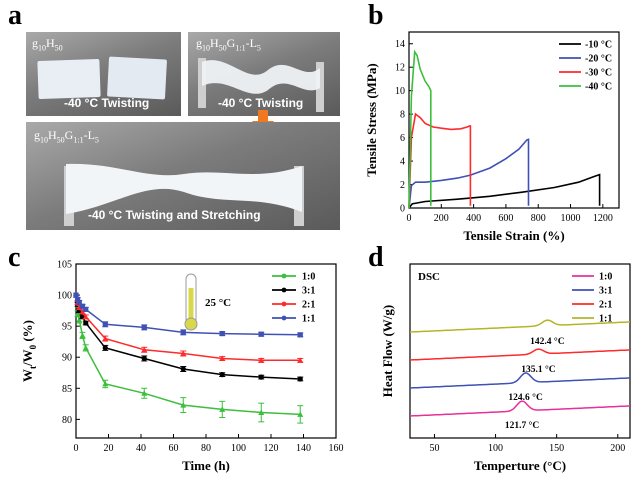  What do you see at coordinates (261, 103) in the screenshot?
I see `photo-2-caption: -40 °C Twisting` at bounding box center [261, 103].